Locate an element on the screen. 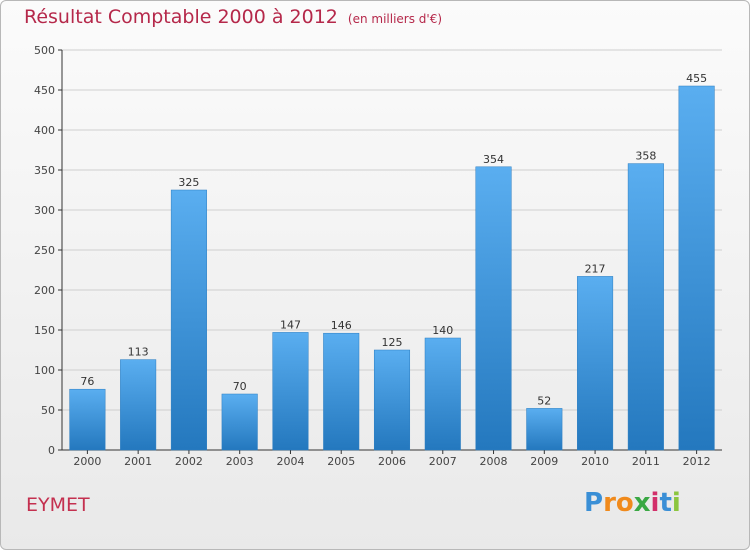  chart-subtitle: (en milliers d'€) is located at coordinates (395, 19).